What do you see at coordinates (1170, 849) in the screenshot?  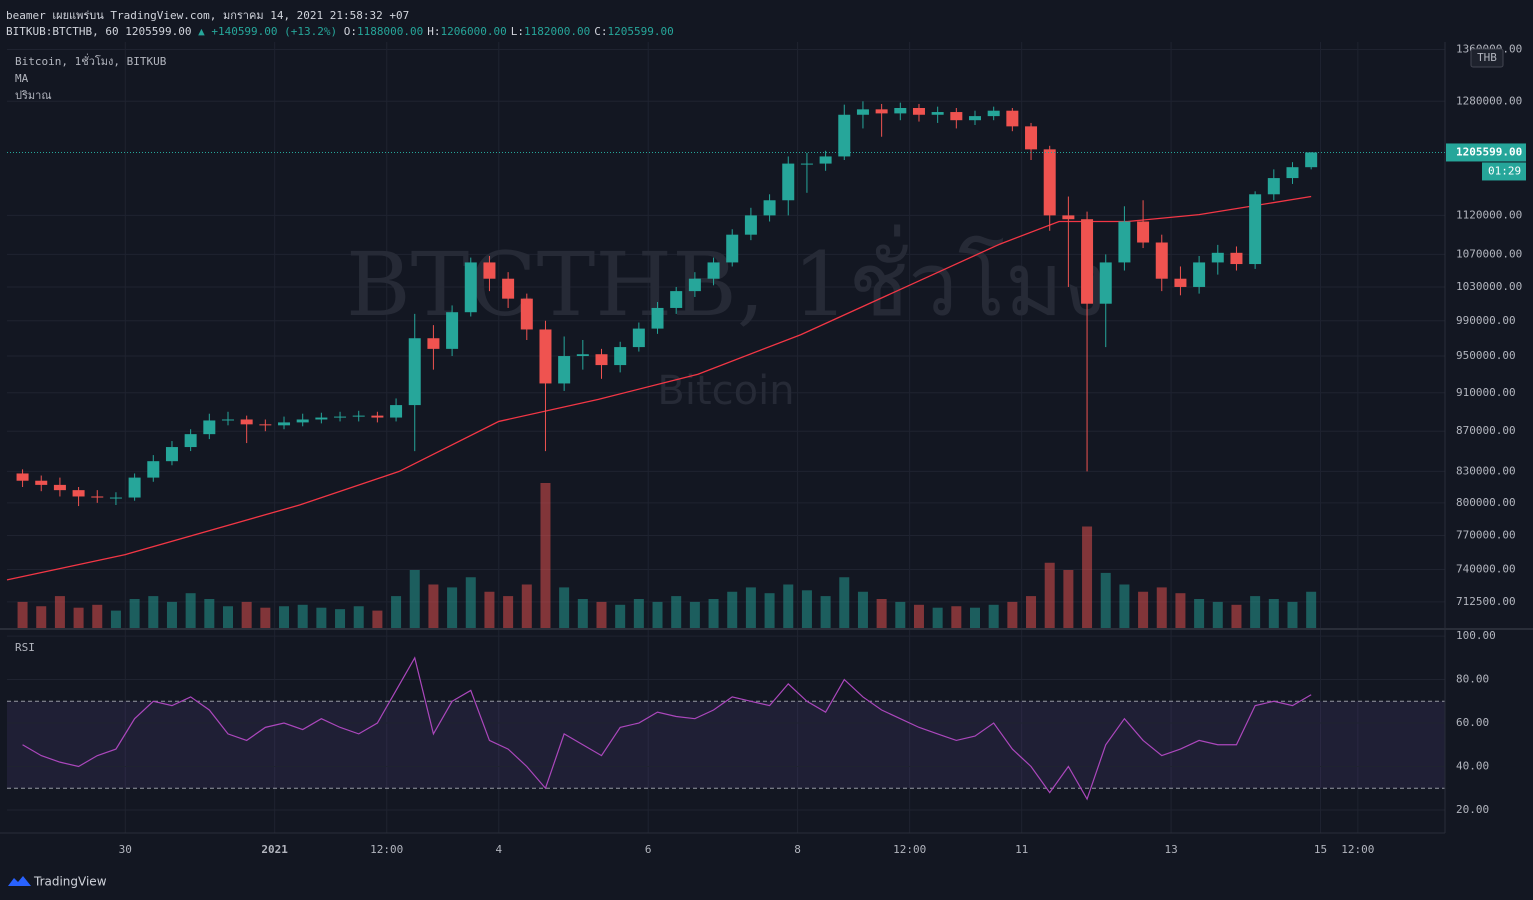 I see `x-tick-label: 13` at bounding box center [1170, 849].